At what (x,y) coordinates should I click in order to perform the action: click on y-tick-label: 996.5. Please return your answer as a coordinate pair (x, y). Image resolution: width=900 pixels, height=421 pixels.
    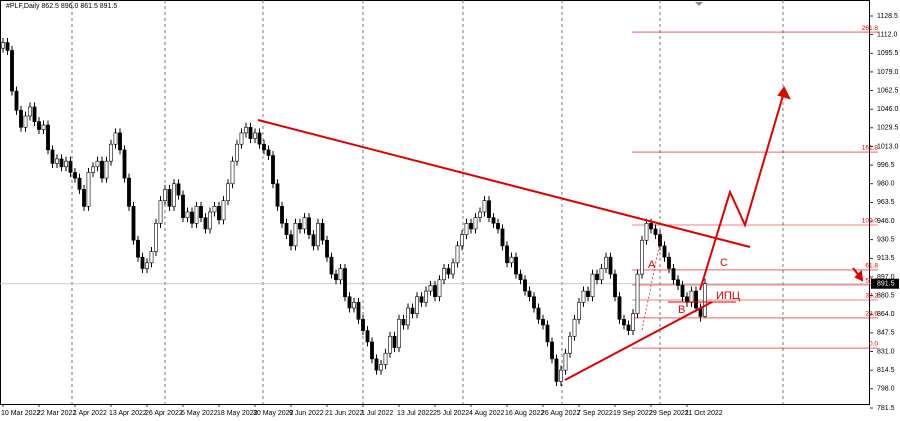
    Looking at the image, I should click on (886, 165).